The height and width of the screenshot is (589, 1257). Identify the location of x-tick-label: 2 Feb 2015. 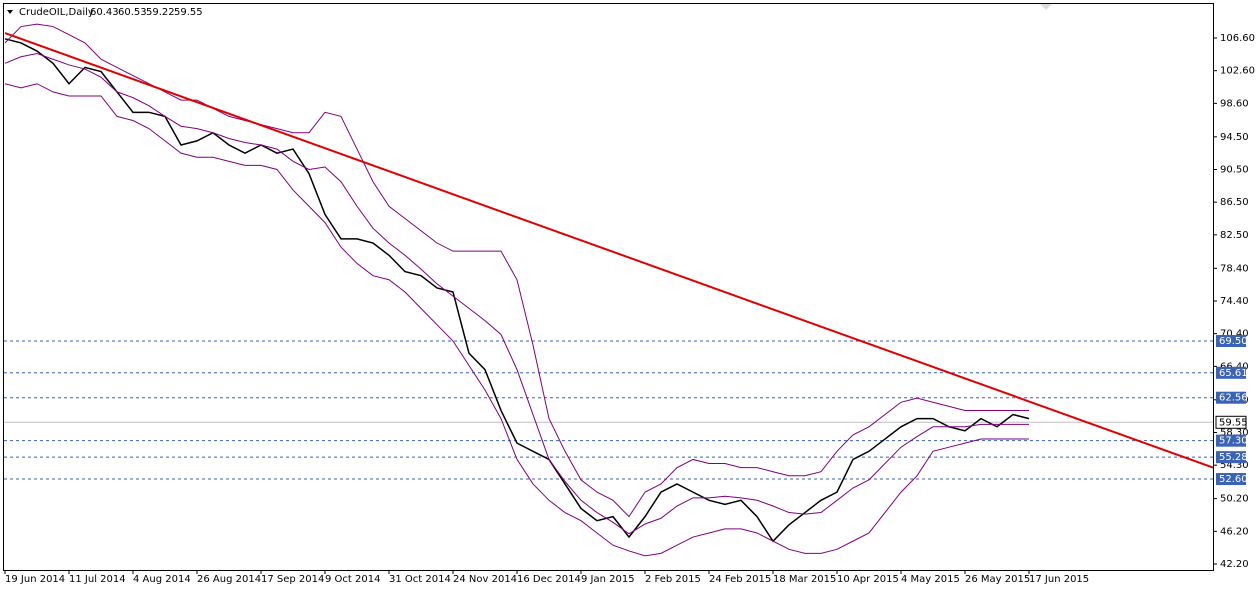
(673, 579).